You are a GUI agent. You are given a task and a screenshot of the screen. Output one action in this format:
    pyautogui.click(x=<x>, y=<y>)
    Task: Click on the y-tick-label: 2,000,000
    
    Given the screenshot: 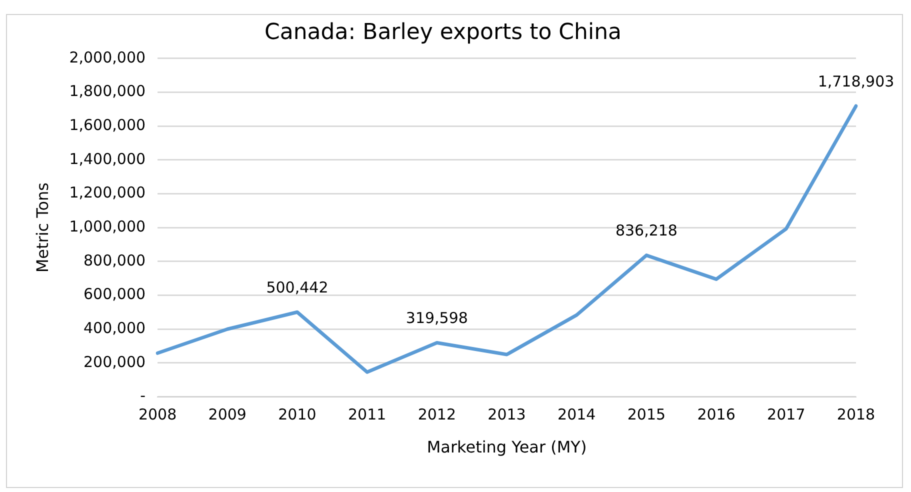 What is the action you would take?
    pyautogui.click(x=107, y=57)
    